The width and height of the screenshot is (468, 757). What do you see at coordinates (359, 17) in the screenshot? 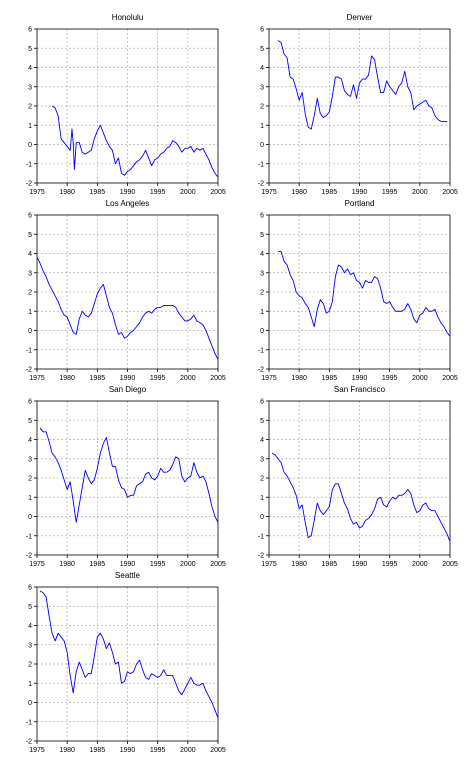
I see `chart-title: Denver` at bounding box center [359, 17].